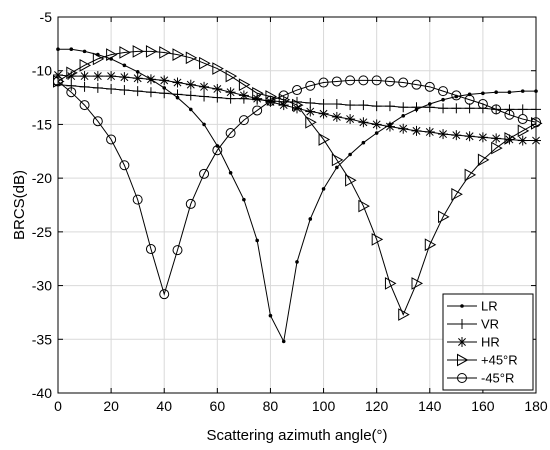 Image resolution: width=550 pixels, height=450 pixels. I want to click on y-tick-label: -15, so click(42, 124).